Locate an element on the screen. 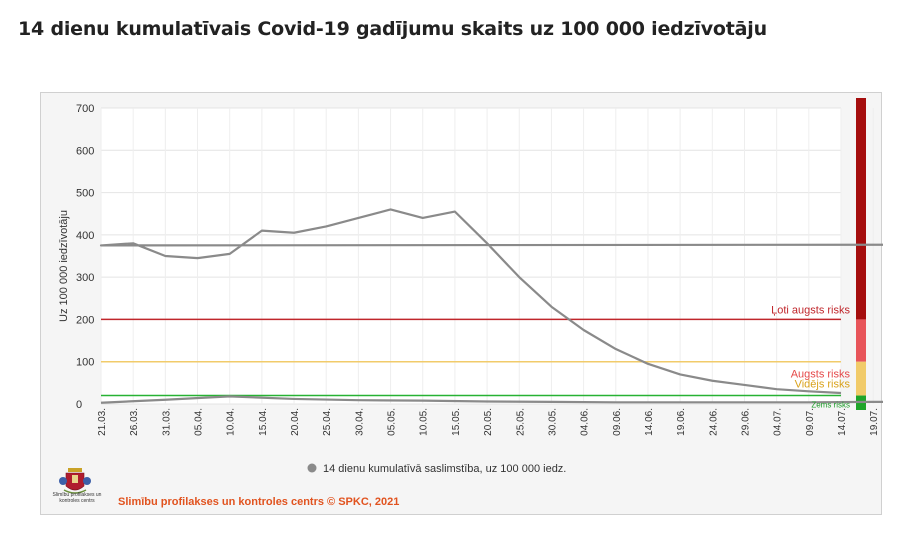 The height and width of the screenshot is (552, 918). x-tick-label: 31.03. is located at coordinates (166, 422).